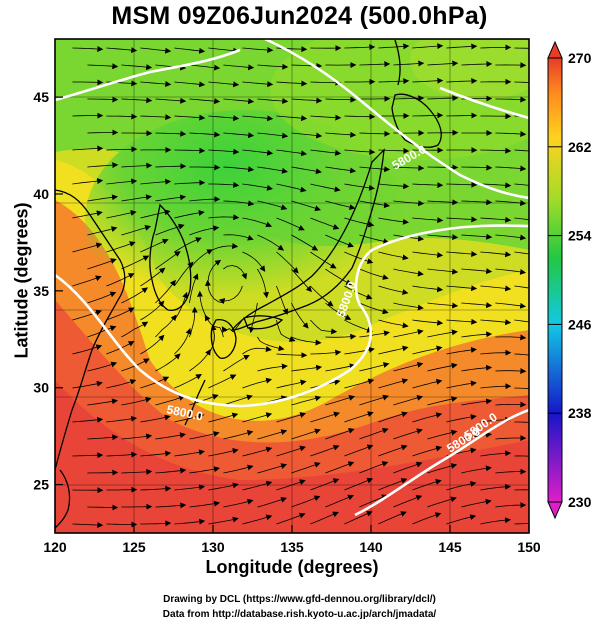  What do you see at coordinates (569, 280) in the screenshot?
I see `colorbar: 270 262 254 246 238 230` at bounding box center [569, 280].